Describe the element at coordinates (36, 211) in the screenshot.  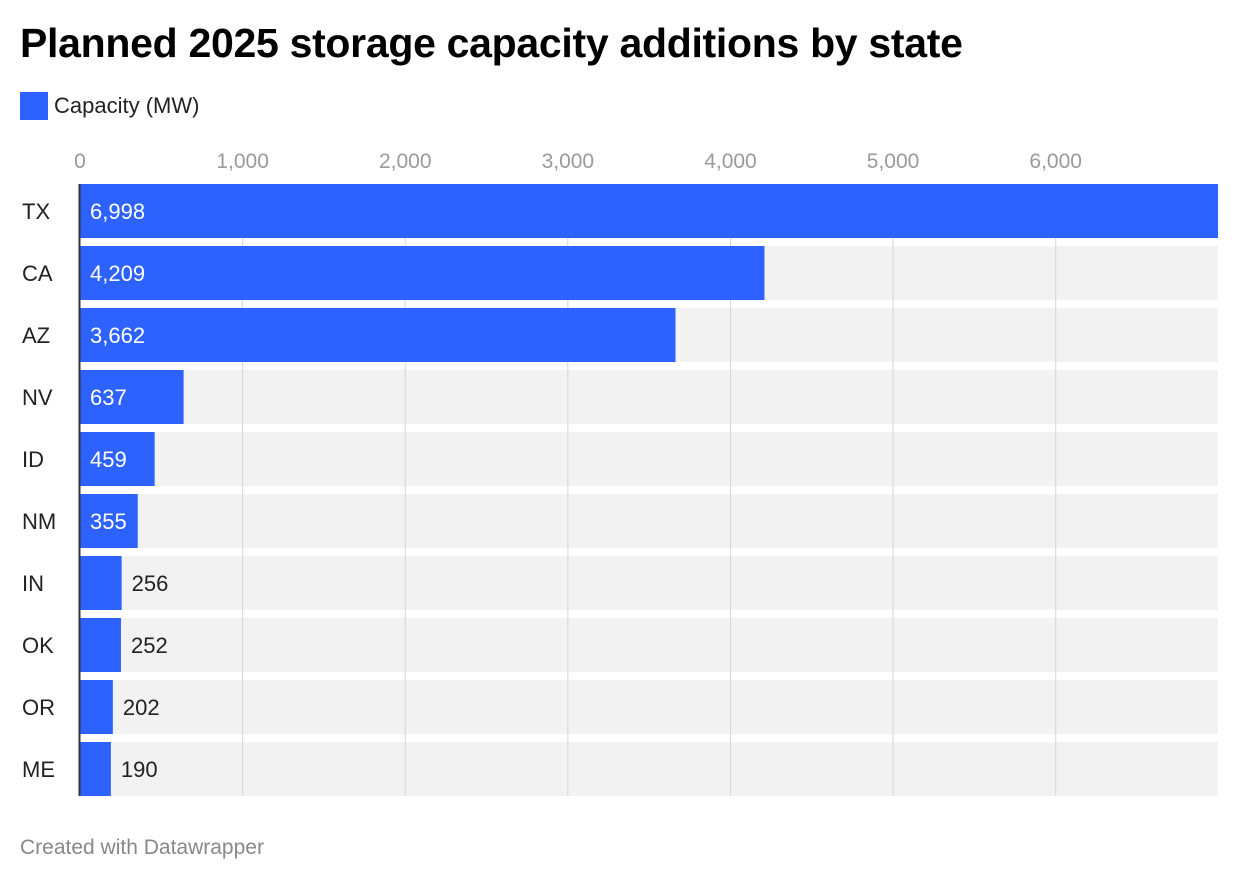
I see `category-label: TX` at that location.